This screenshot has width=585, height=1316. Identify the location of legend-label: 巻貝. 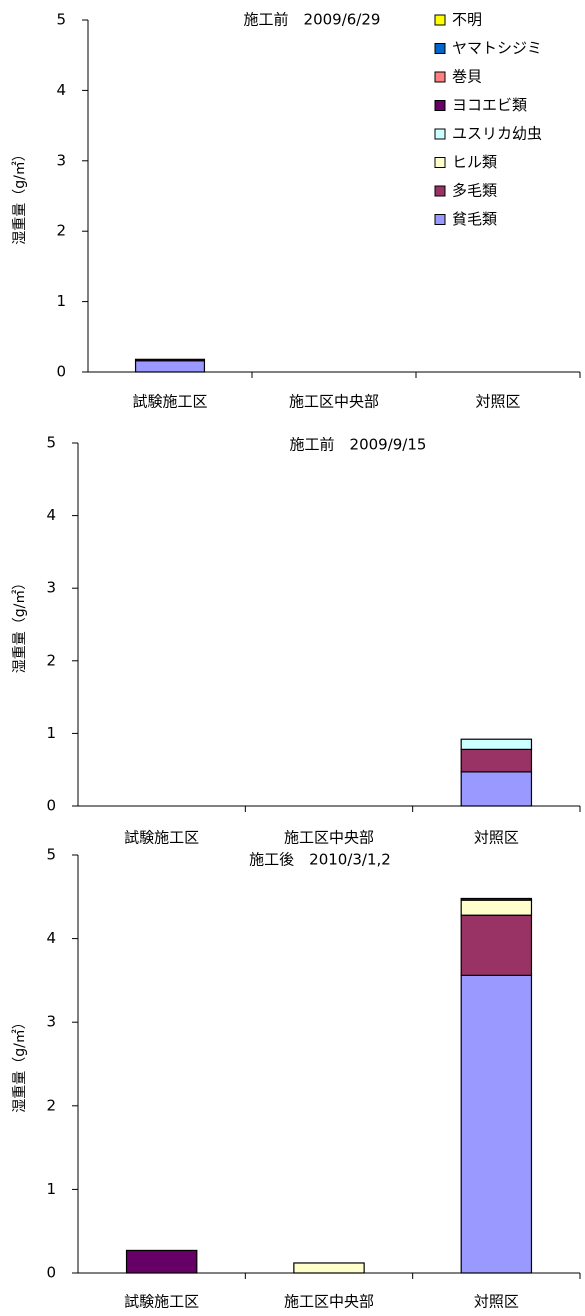
(467, 77).